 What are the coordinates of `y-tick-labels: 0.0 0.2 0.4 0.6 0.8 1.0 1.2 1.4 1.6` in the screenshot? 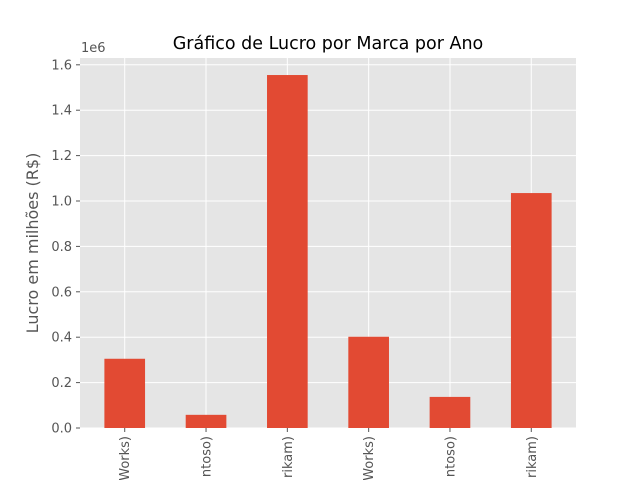 It's located at (65, 247).